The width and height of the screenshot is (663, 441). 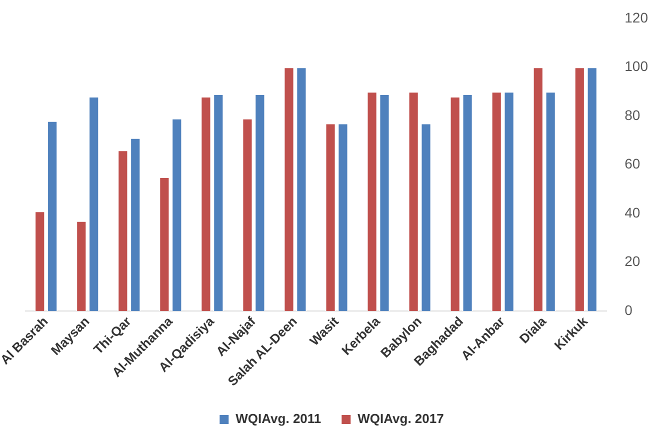 I want to click on y-tick-label: 80, so click(x=632, y=114).